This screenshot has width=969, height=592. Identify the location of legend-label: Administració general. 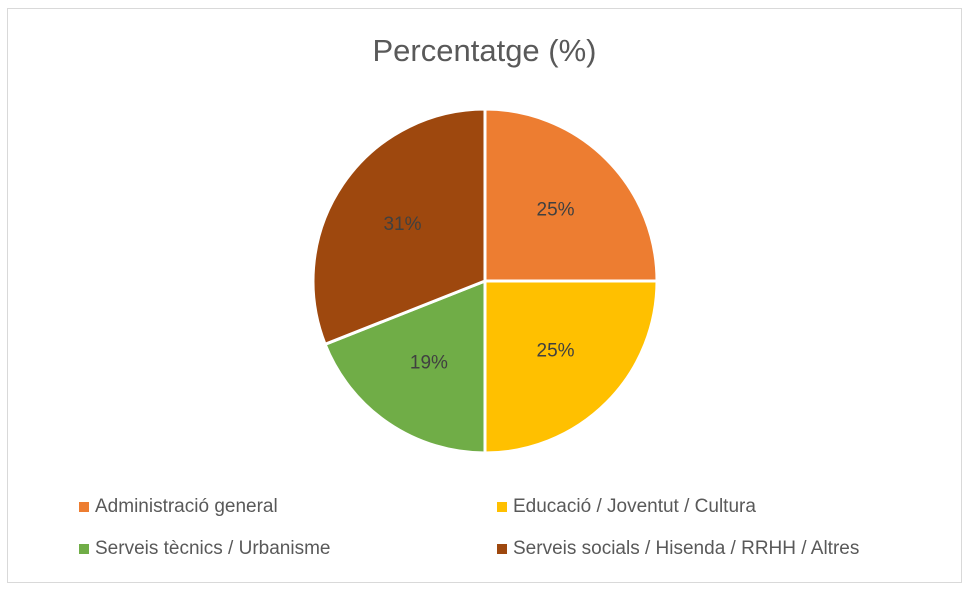
(186, 506).